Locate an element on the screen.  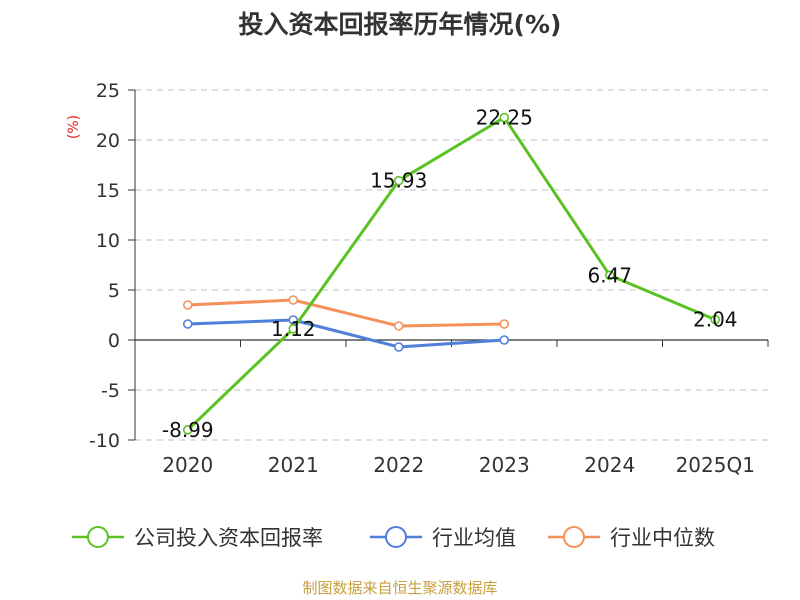
y-tick-label: 10 is located at coordinates (108, 241).